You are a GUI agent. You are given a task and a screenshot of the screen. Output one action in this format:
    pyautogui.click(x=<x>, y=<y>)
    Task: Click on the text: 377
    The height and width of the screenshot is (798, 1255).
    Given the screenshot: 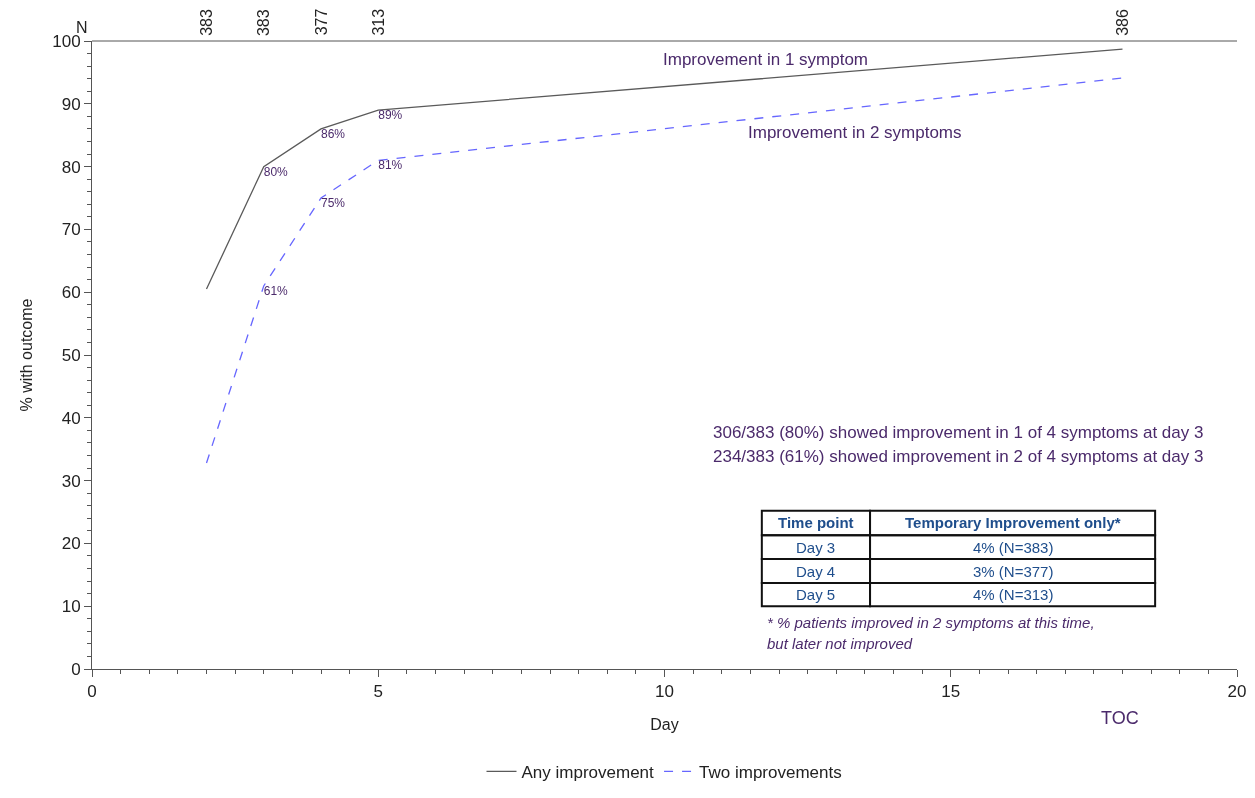 What is the action you would take?
    pyautogui.click(x=321, y=22)
    